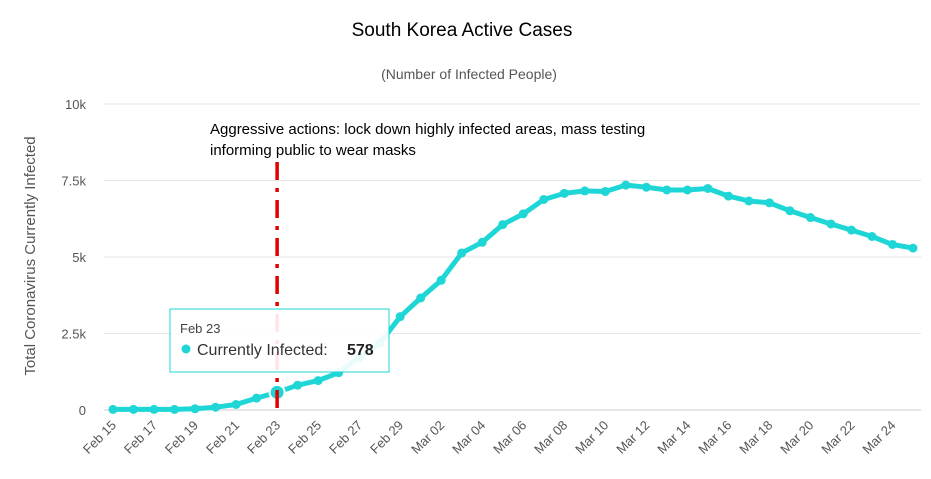 The height and width of the screenshot is (479, 931). I want to click on tooltip-series-marker, so click(186, 349).